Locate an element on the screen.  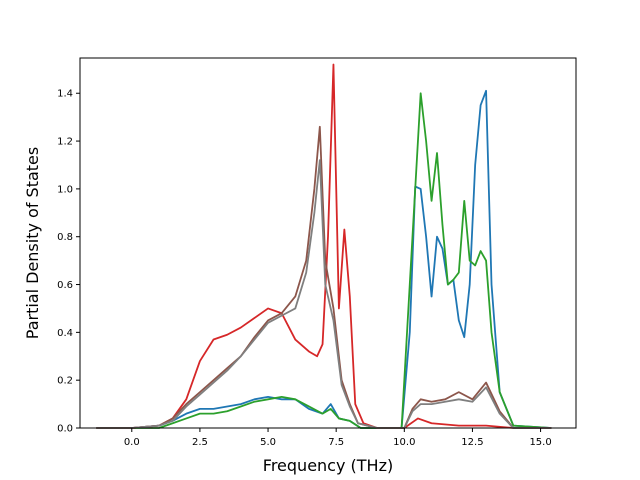
y-tick-label: 1.4 is located at coordinates (65, 94).